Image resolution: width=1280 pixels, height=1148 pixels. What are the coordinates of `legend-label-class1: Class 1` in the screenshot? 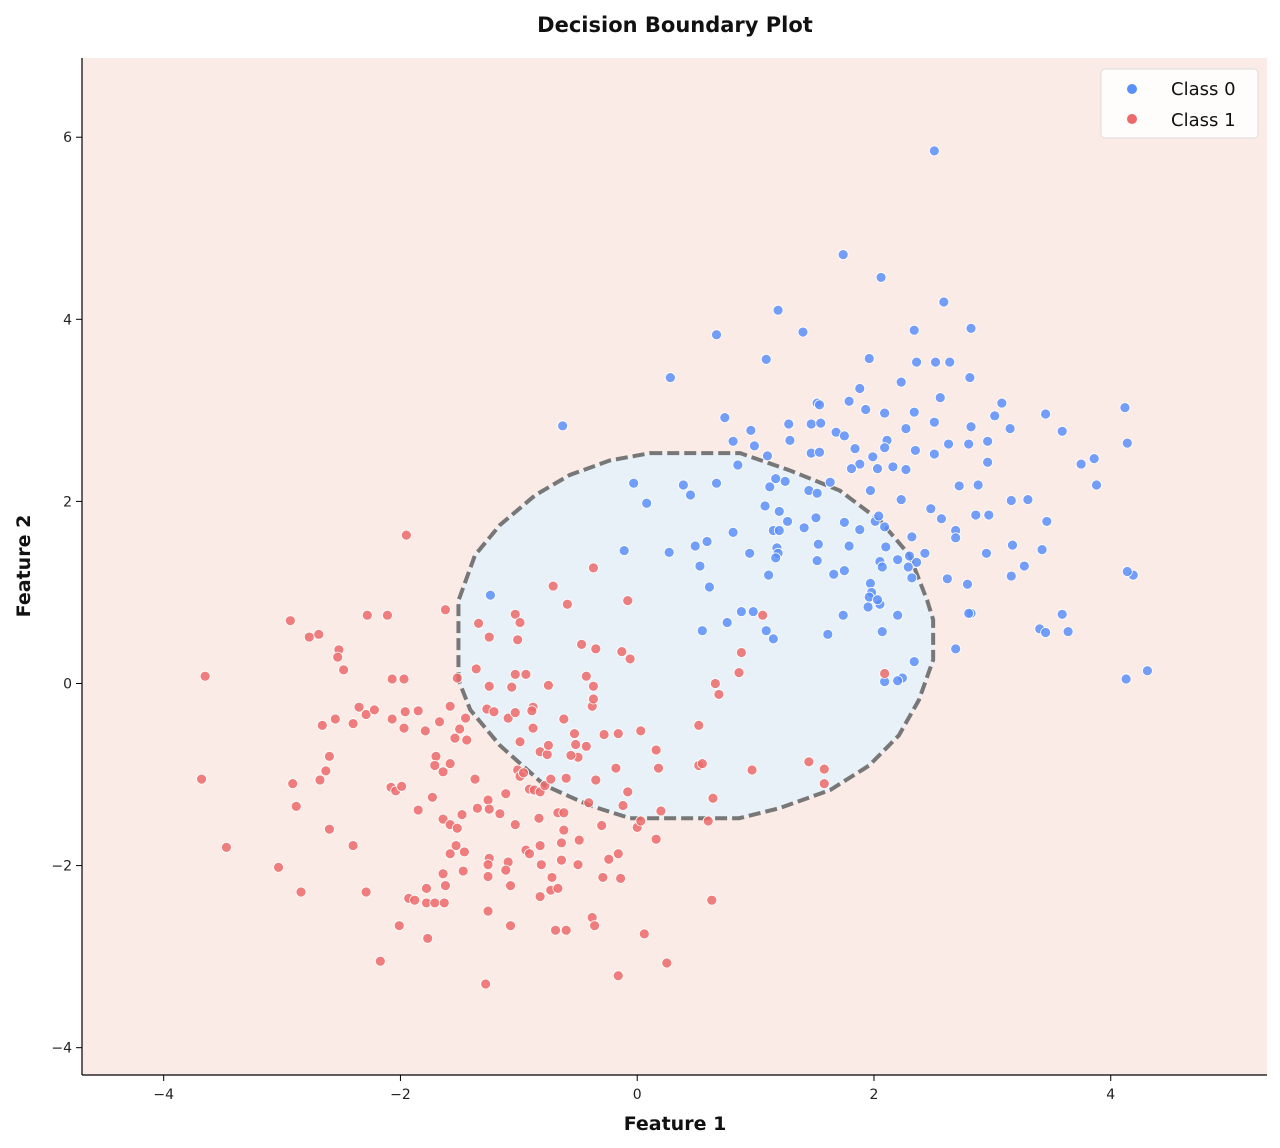 It's located at (1203, 120).